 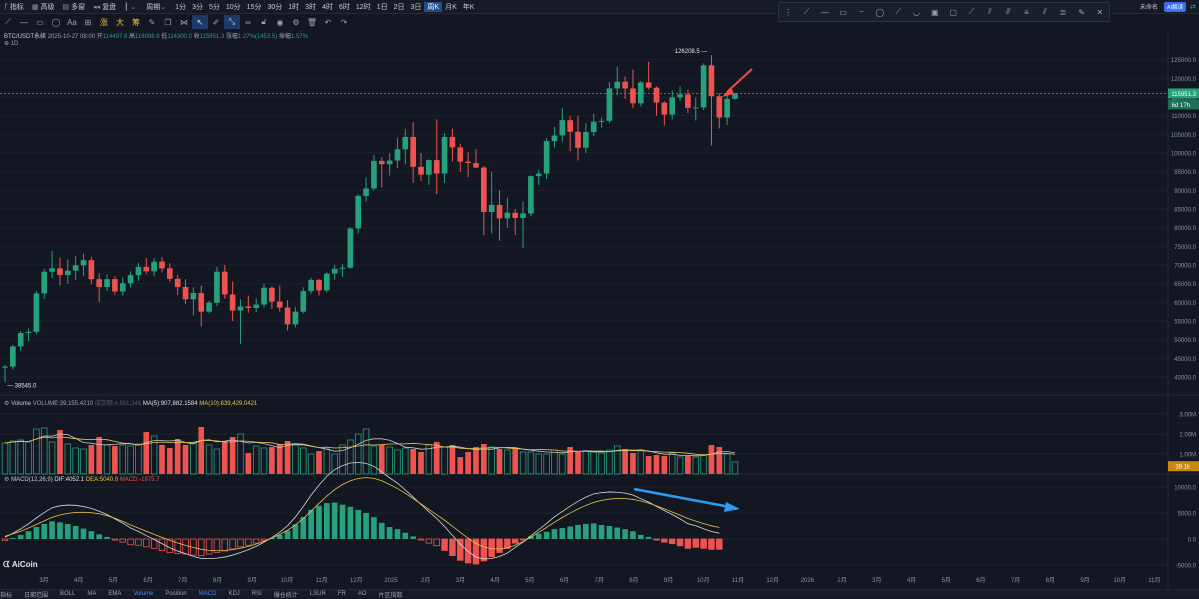 What do you see at coordinates (131, 6) in the screenshot?
I see `chart-type-select: ┃ ⌄` at bounding box center [131, 6].